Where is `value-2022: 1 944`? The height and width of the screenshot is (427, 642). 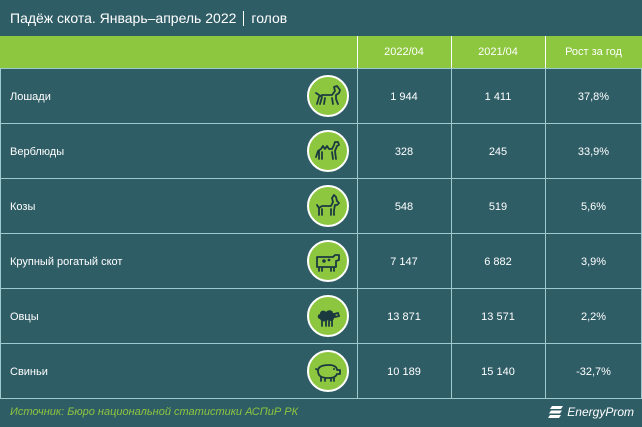
value-2022: 1 944 is located at coordinates (404, 96).